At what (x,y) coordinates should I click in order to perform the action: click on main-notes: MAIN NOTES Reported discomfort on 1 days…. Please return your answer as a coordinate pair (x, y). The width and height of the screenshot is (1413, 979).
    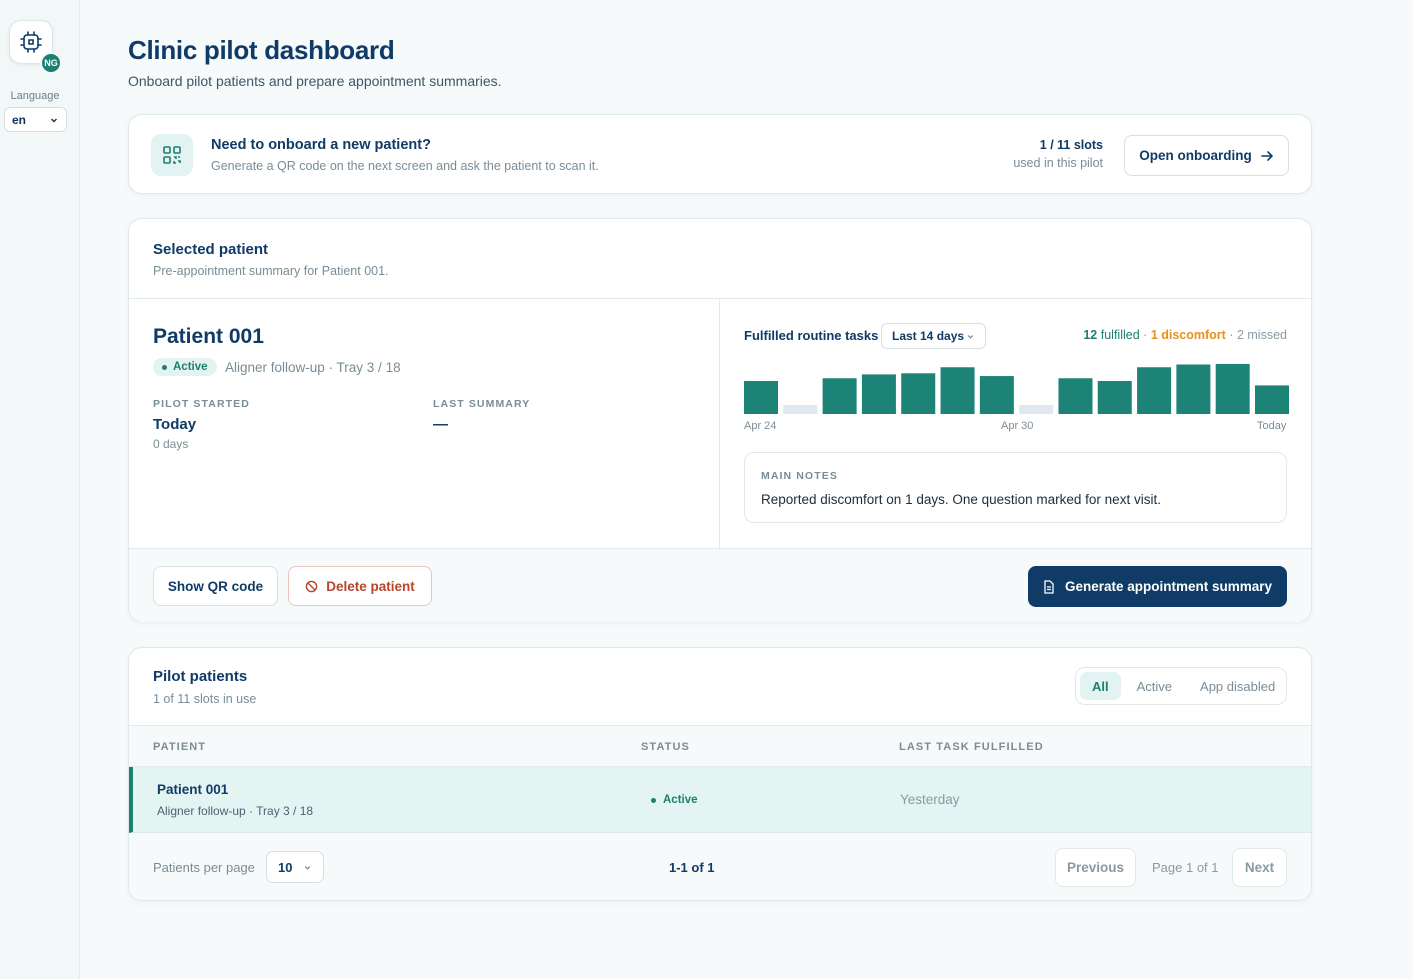
    Looking at the image, I should click on (1015, 487).